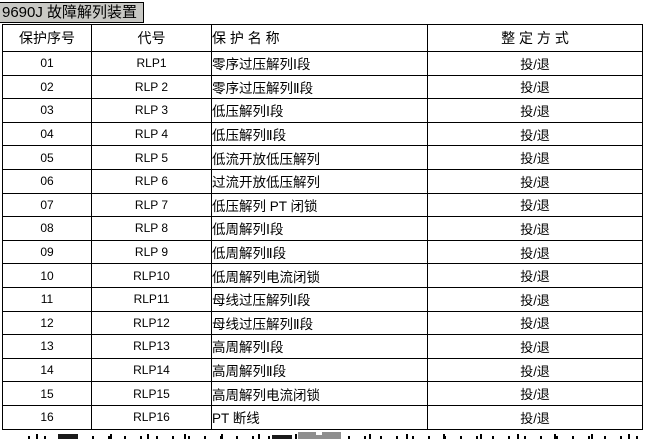 The width and height of the screenshot is (645, 439). I want to click on table-row: 14 RLP14 高周解列Ⅱ段 投/退, so click(322, 370).